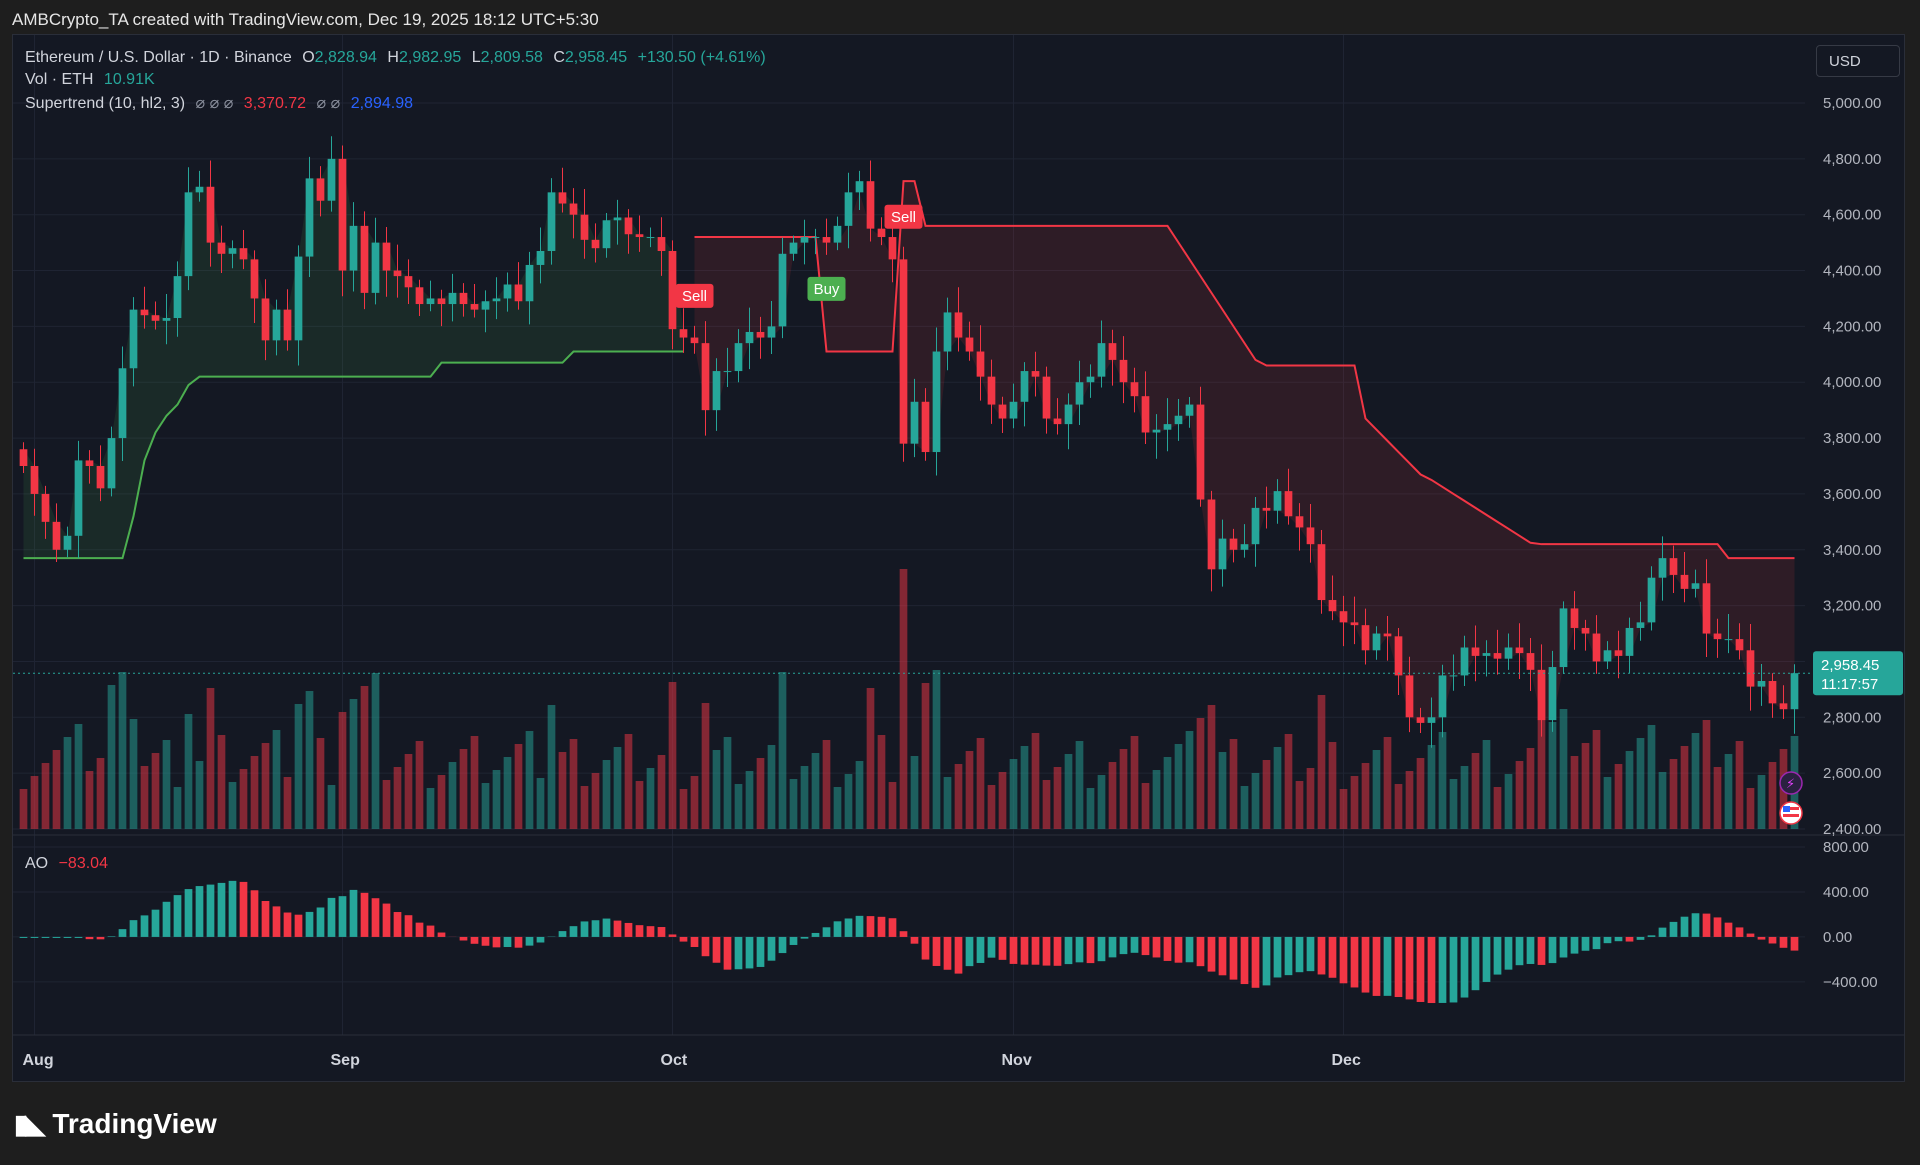 The height and width of the screenshot is (1165, 1920). What do you see at coordinates (346, 1060) in the screenshot?
I see `time-tick-label: Sep` at bounding box center [346, 1060].